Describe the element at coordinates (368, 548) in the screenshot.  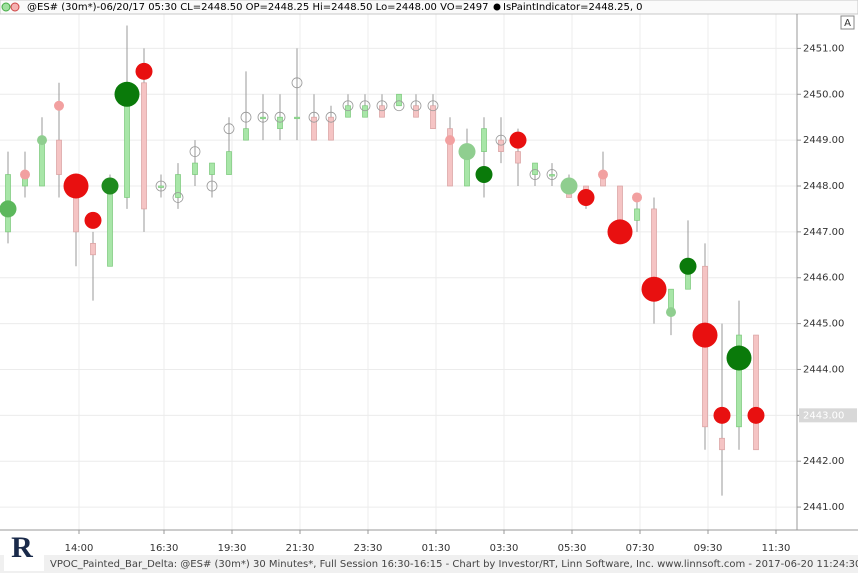
I see `x-tick-label: 23:30` at that location.